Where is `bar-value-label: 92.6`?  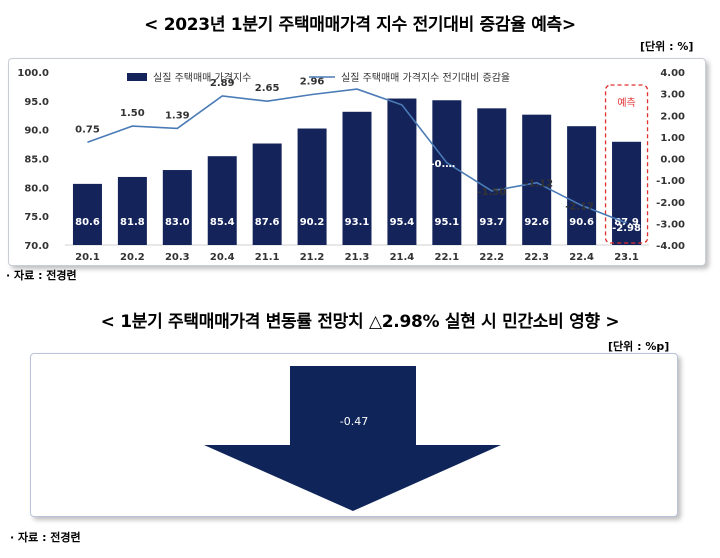 bar-value-label: 92.6 is located at coordinates (536, 222).